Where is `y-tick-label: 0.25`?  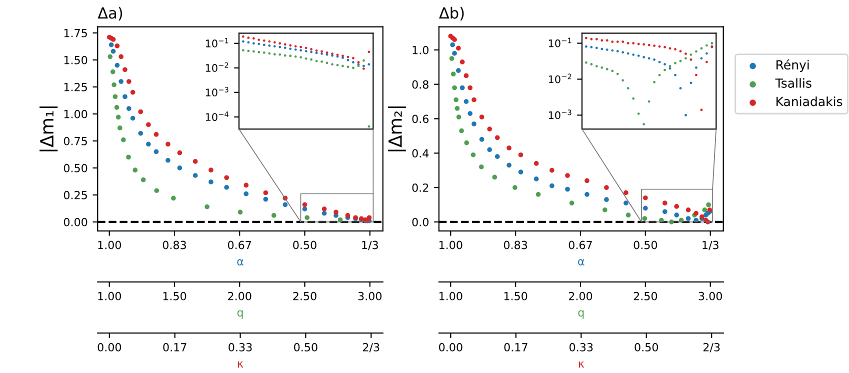 y-tick-label: 0.25 is located at coordinates (75, 195).